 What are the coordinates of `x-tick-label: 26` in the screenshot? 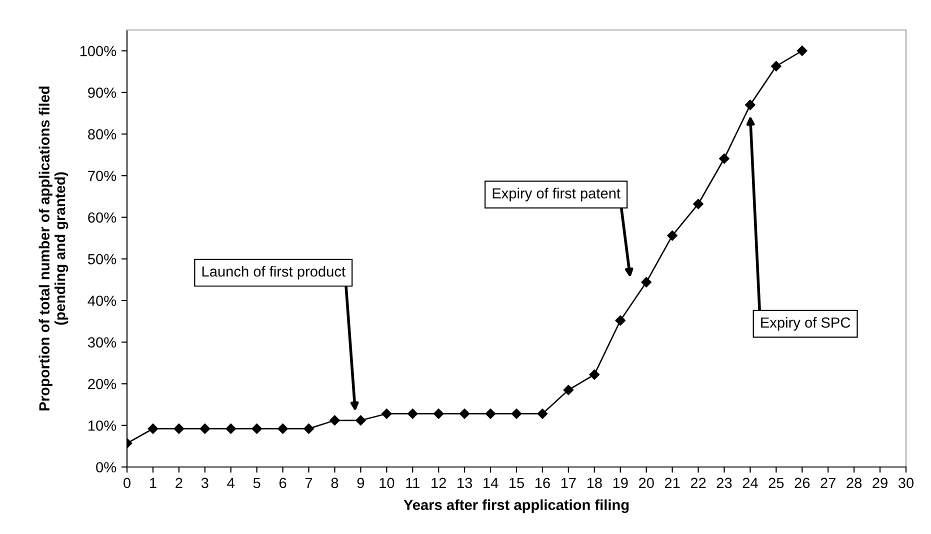 It's located at (802, 483).